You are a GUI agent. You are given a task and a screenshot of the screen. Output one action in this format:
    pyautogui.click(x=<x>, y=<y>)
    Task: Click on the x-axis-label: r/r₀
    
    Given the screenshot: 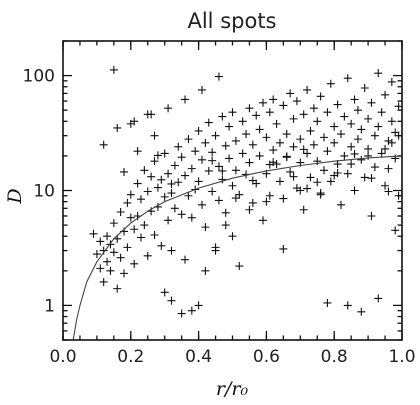 What is the action you would take?
    pyautogui.click(x=232, y=389)
    